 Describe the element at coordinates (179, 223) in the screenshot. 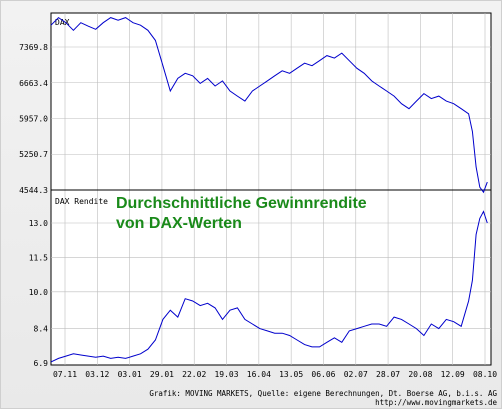

I see `overlay-title-line2: von DAX-Werten` at that location.